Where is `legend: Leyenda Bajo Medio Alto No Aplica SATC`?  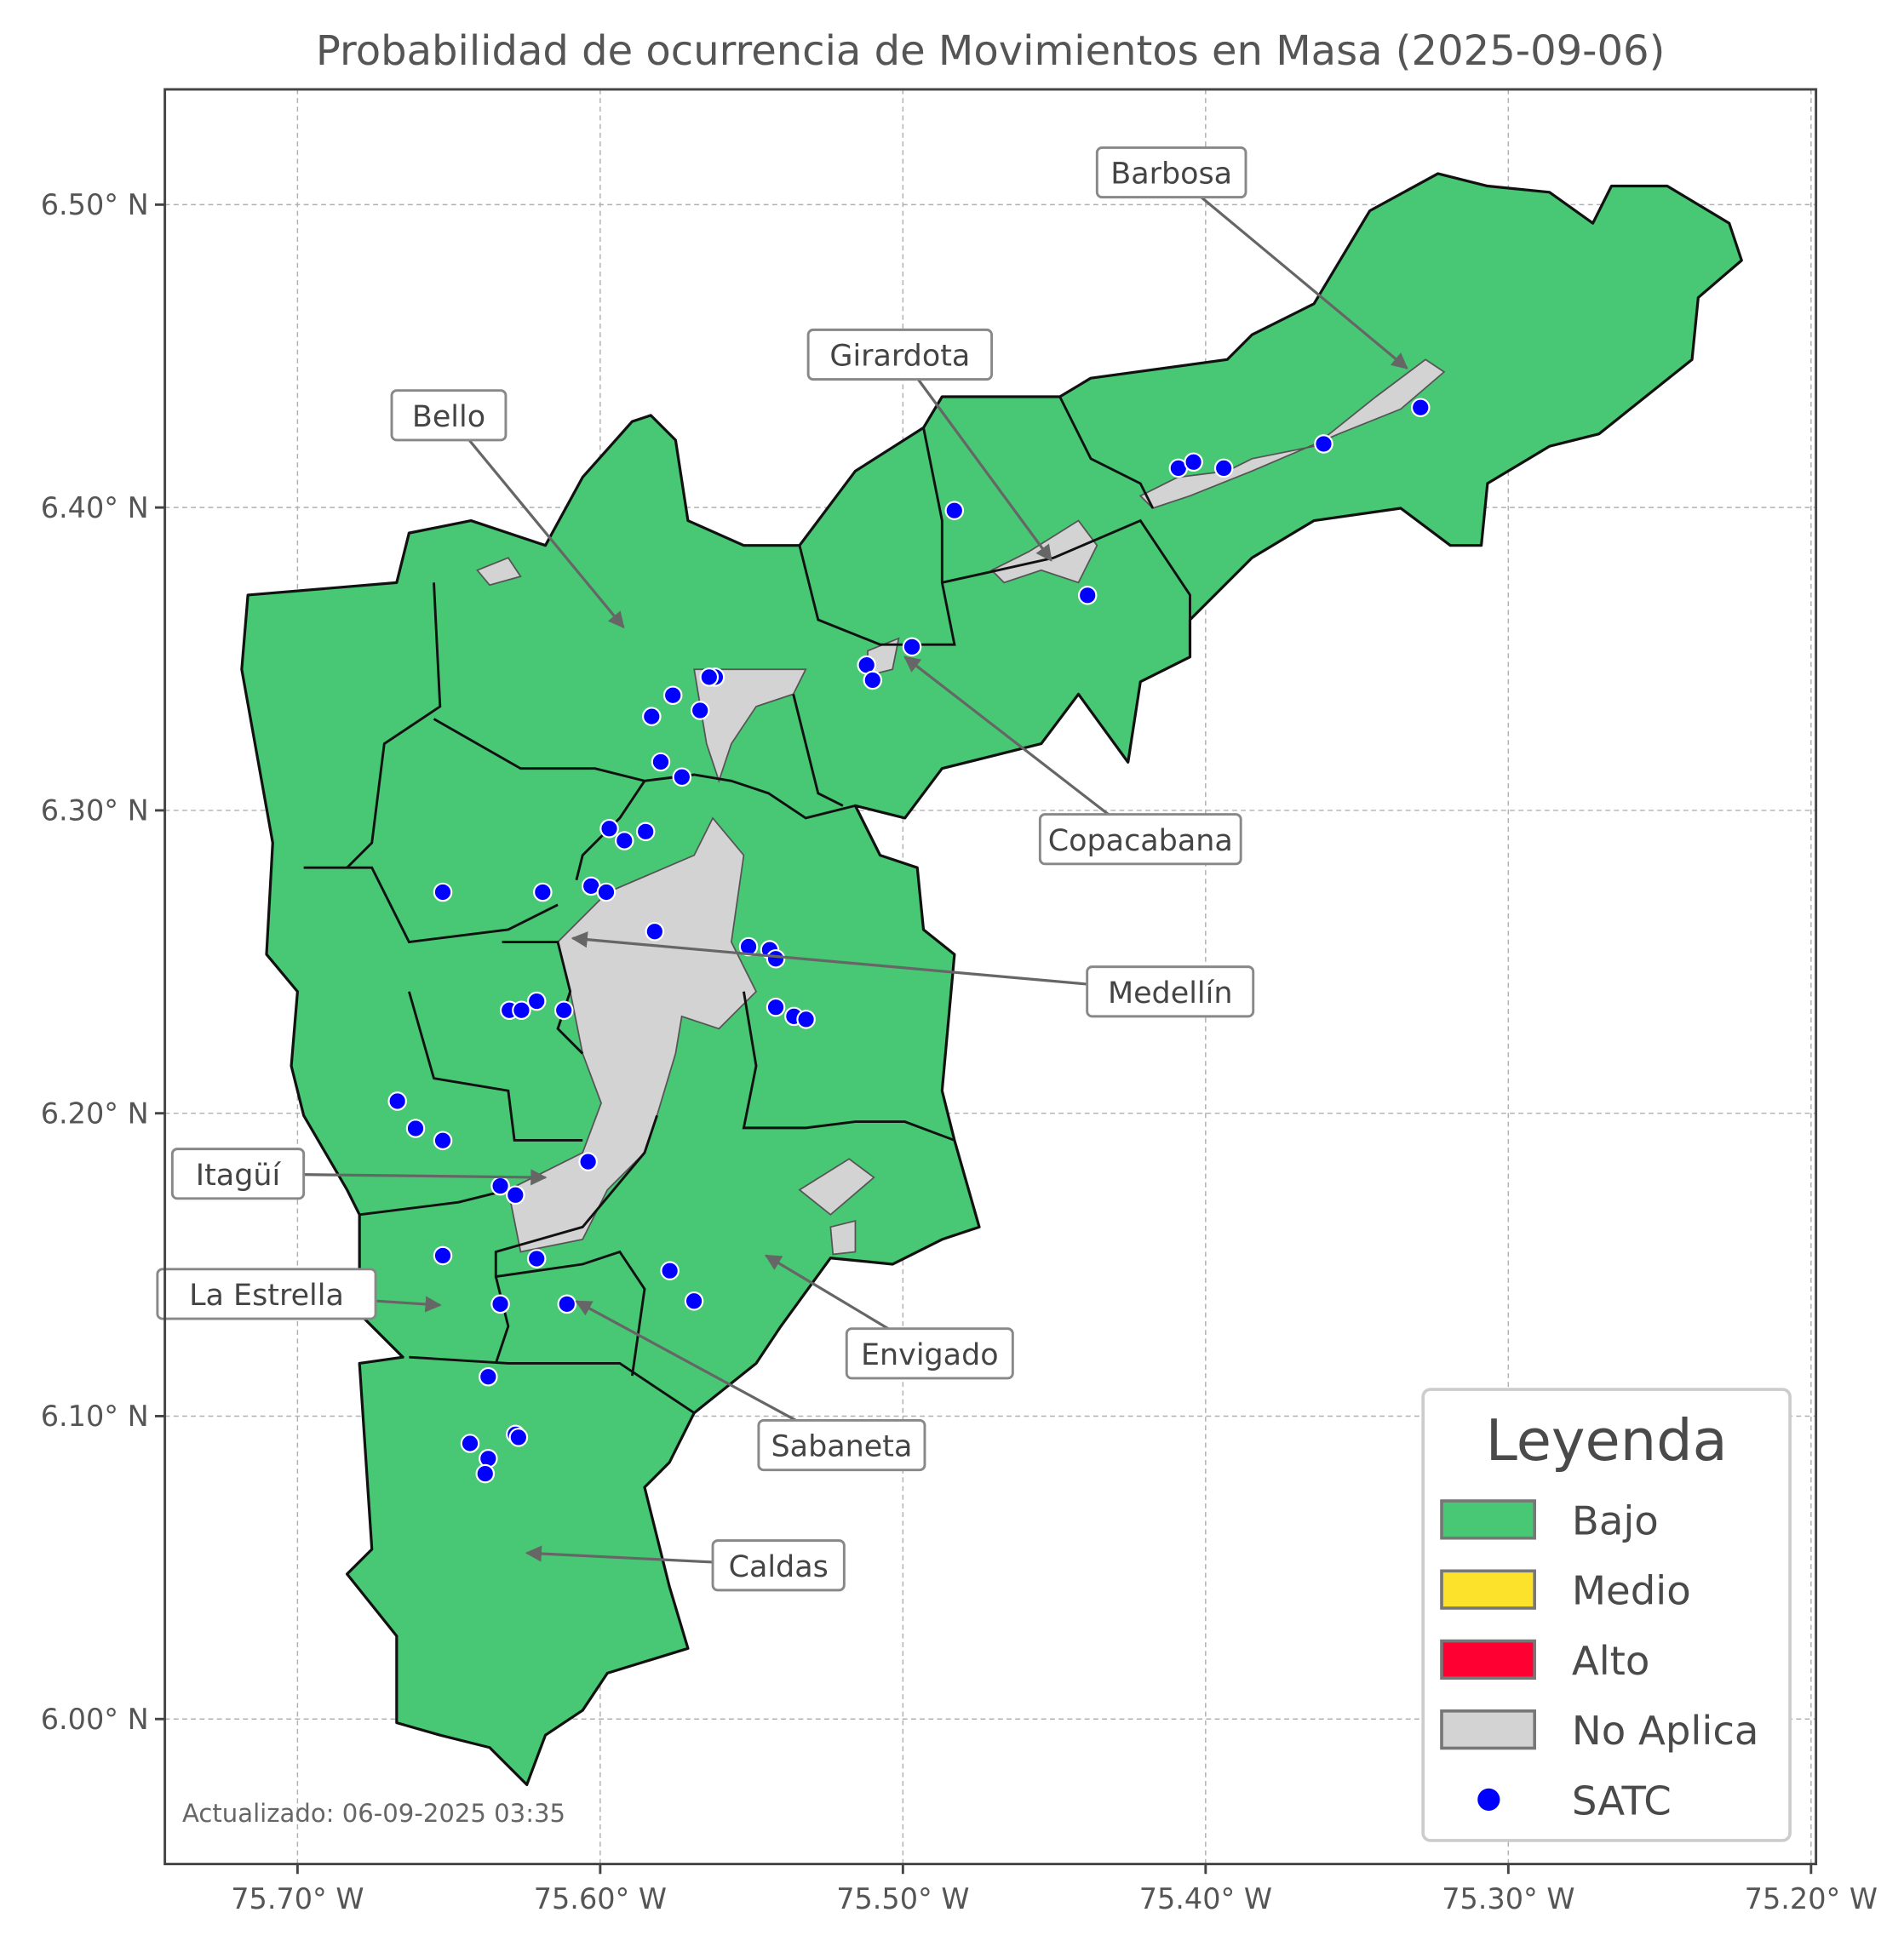 legend: Leyenda Bajo Medio Alto No Aplica SATC is located at coordinates (1606, 1615).